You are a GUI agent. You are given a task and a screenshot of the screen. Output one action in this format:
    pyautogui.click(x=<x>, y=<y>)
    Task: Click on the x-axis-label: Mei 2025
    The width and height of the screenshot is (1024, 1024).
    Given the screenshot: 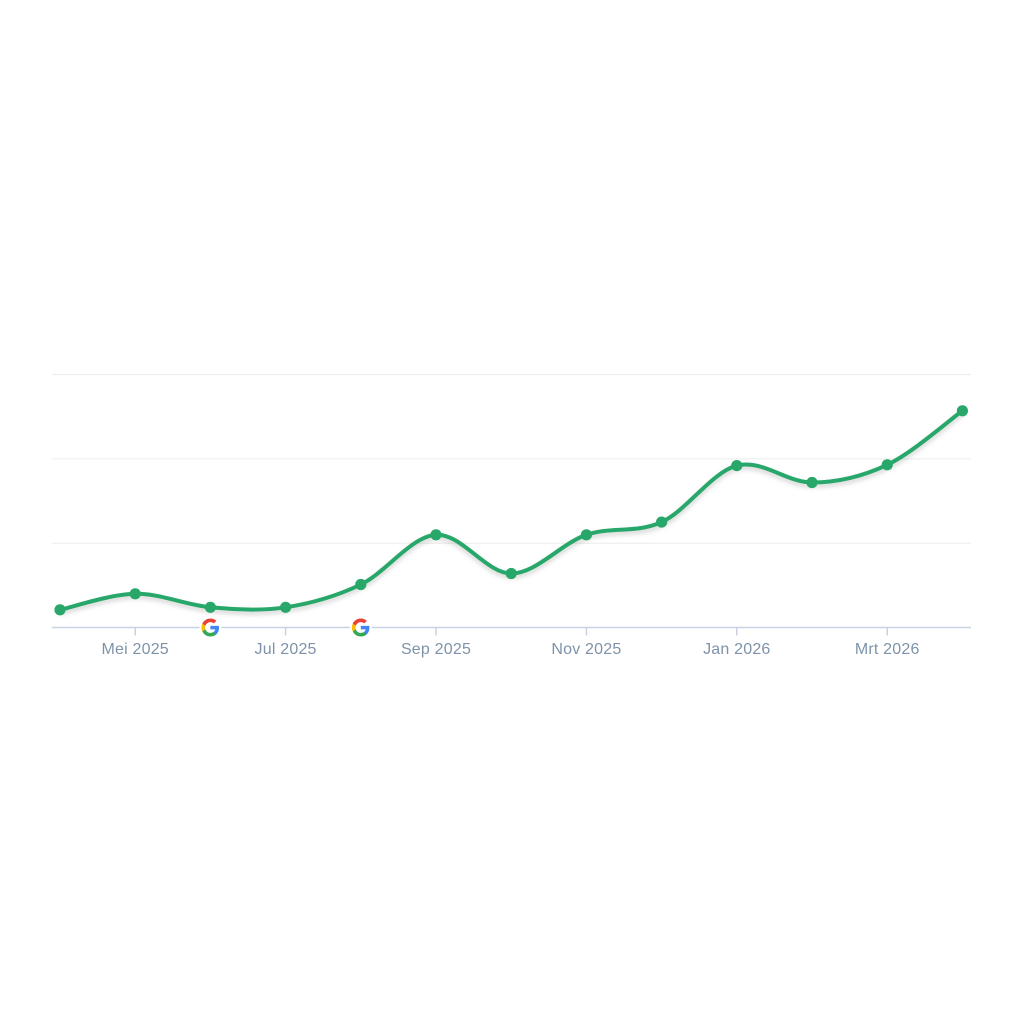 What is the action you would take?
    pyautogui.click(x=134, y=649)
    